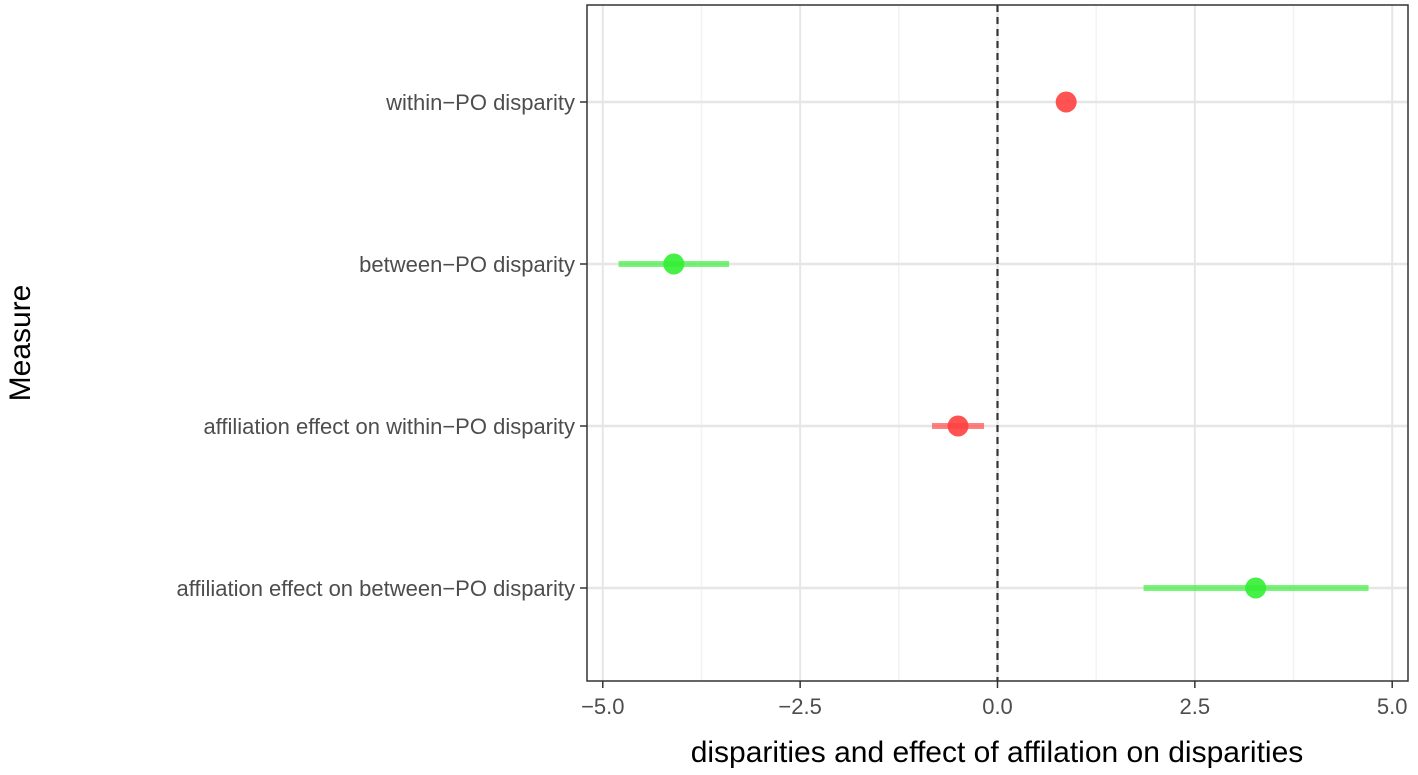 The height and width of the screenshot is (775, 1418). Describe the element at coordinates (20, 343) in the screenshot. I see `y-axis-title: Measure` at that location.